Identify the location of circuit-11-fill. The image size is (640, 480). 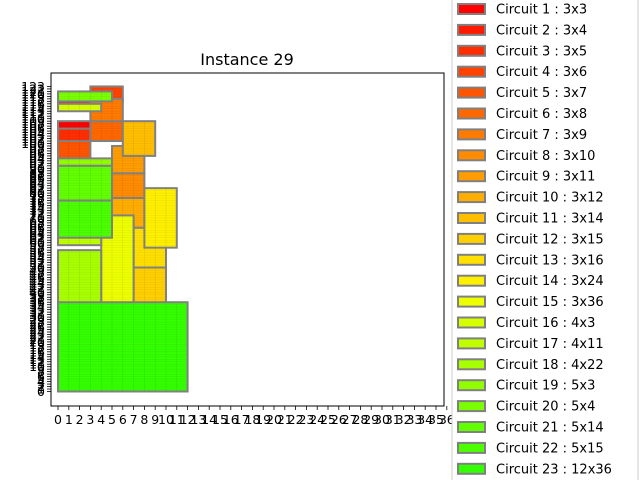
(139, 138).